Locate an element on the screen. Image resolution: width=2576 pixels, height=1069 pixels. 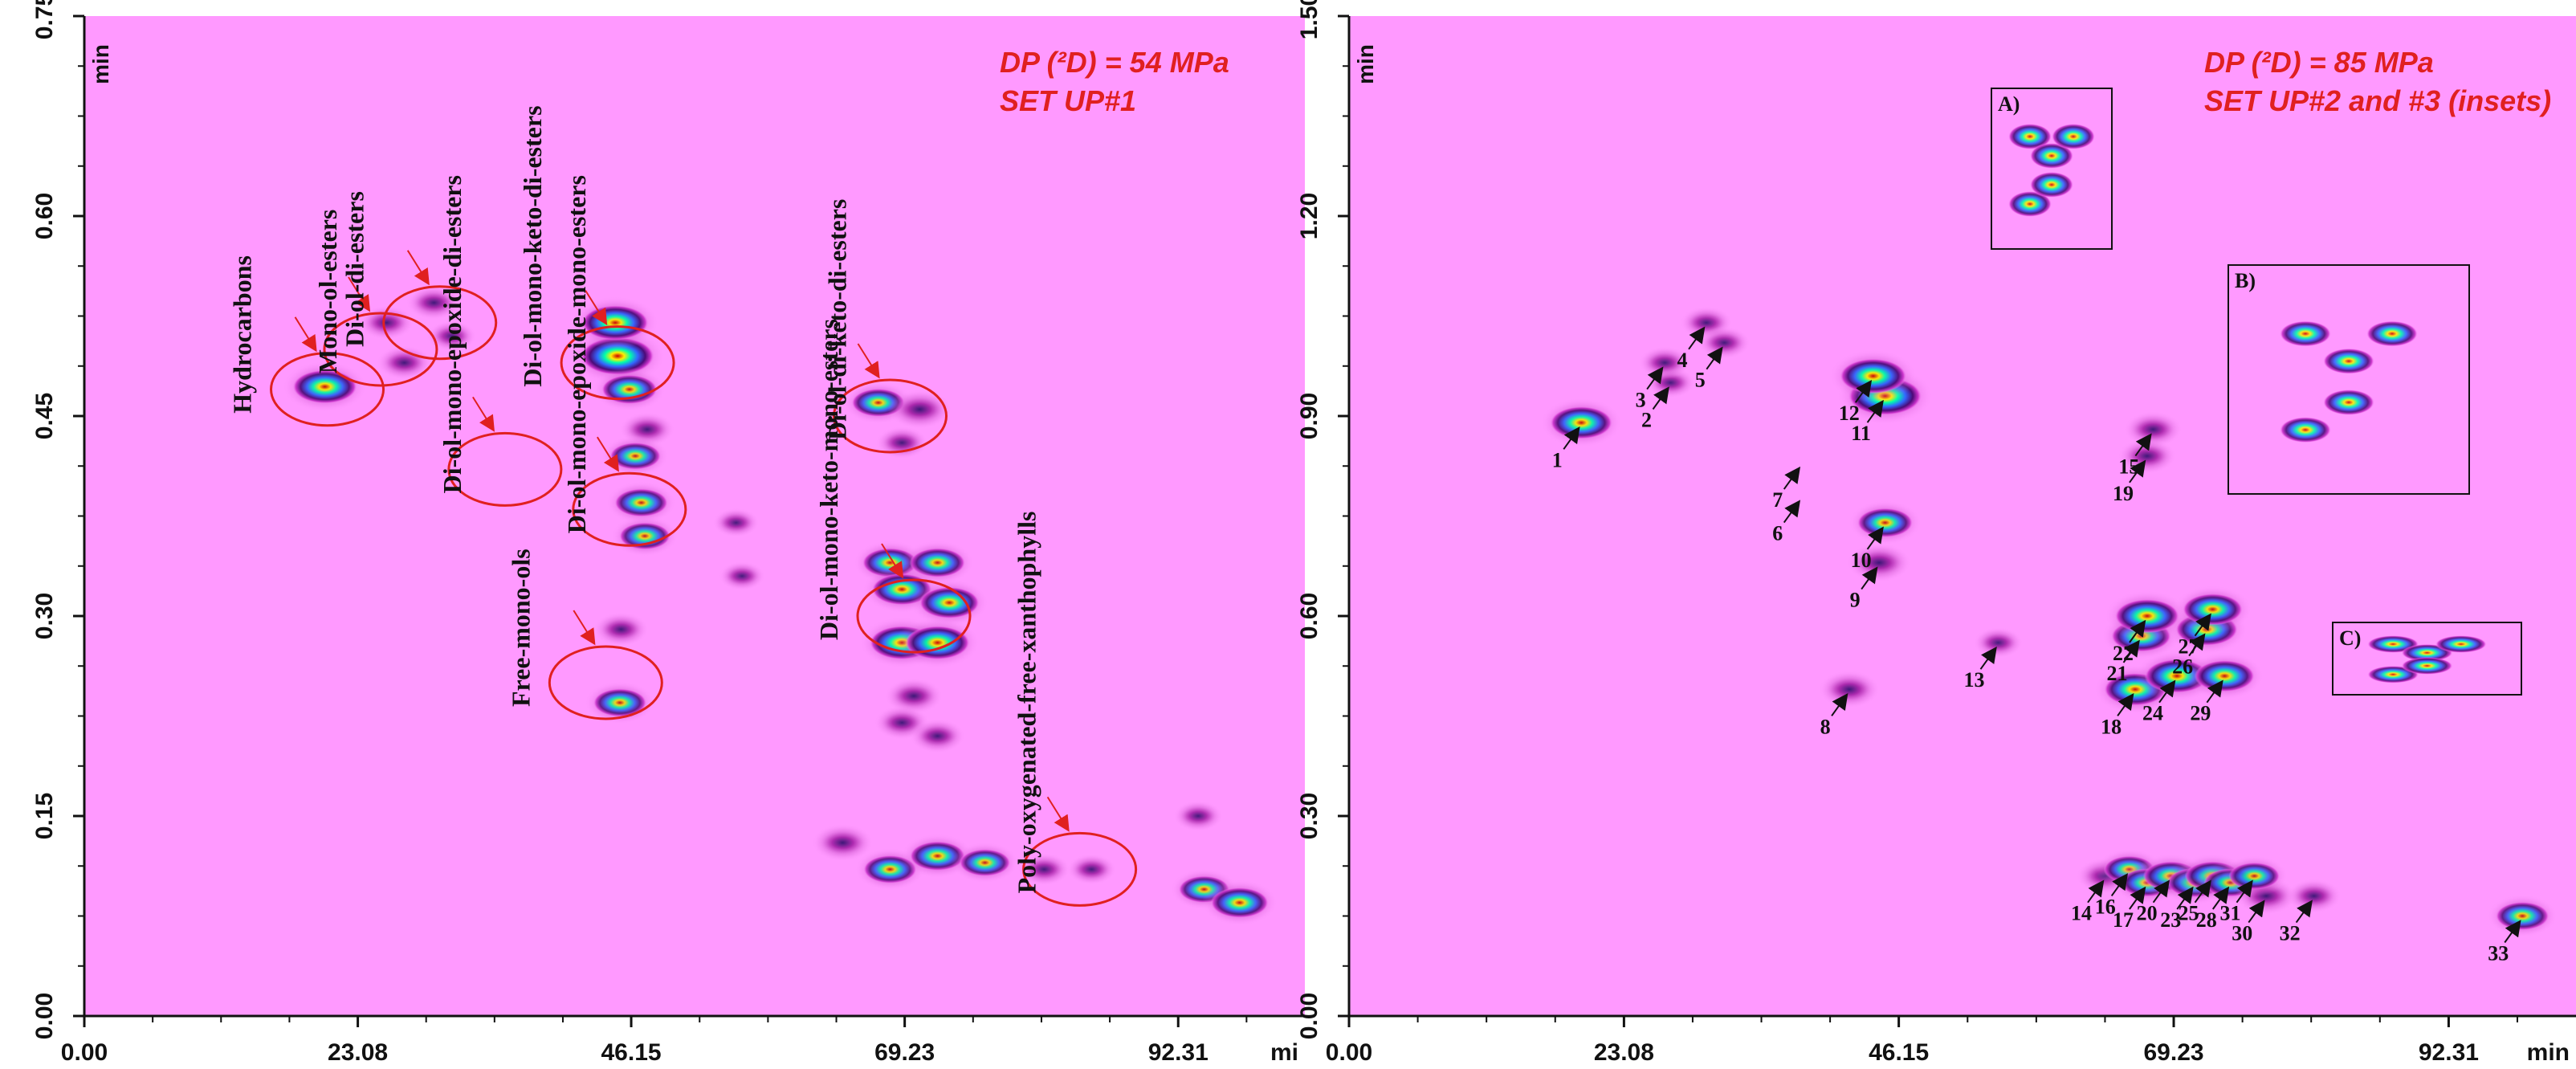
inset-box is located at coordinates (2349, 379).